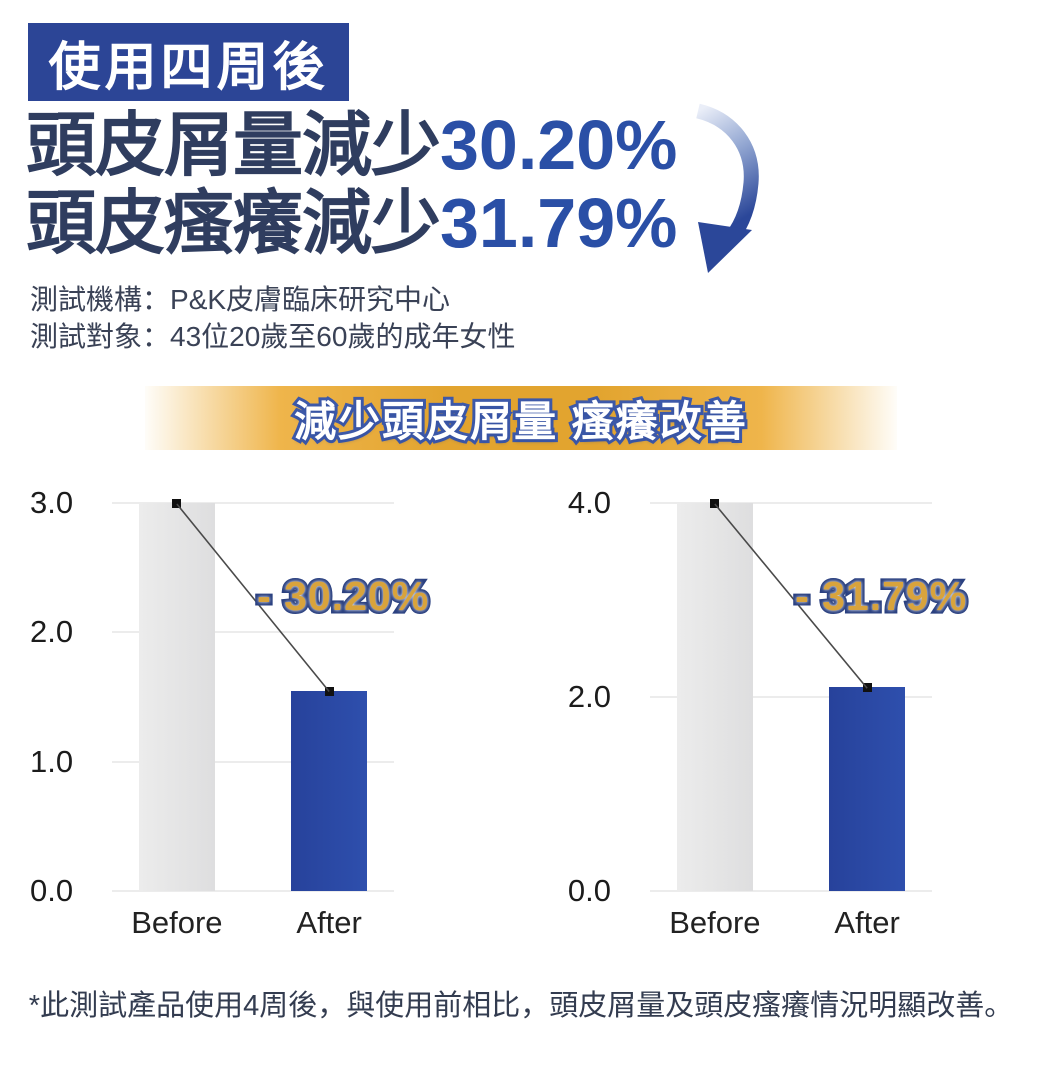 This screenshot has width=1042, height=1080. What do you see at coordinates (520, 421) in the screenshot?
I see `banner-title: 減少頭皮屑量 瘙癢改善` at bounding box center [520, 421].